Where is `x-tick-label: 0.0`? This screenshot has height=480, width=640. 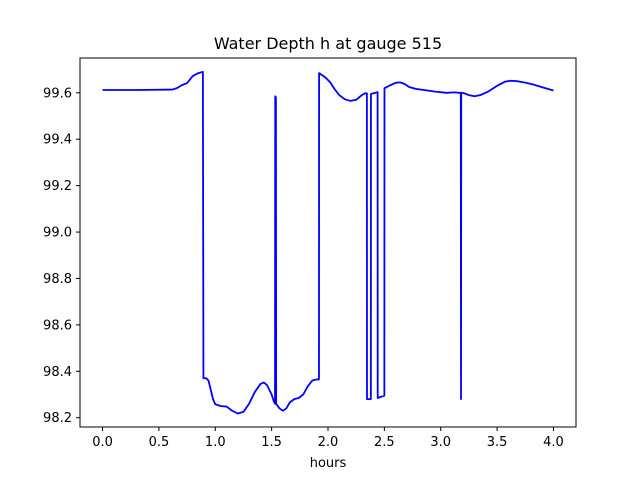
x-tick-label: 0.0 is located at coordinates (102, 442).